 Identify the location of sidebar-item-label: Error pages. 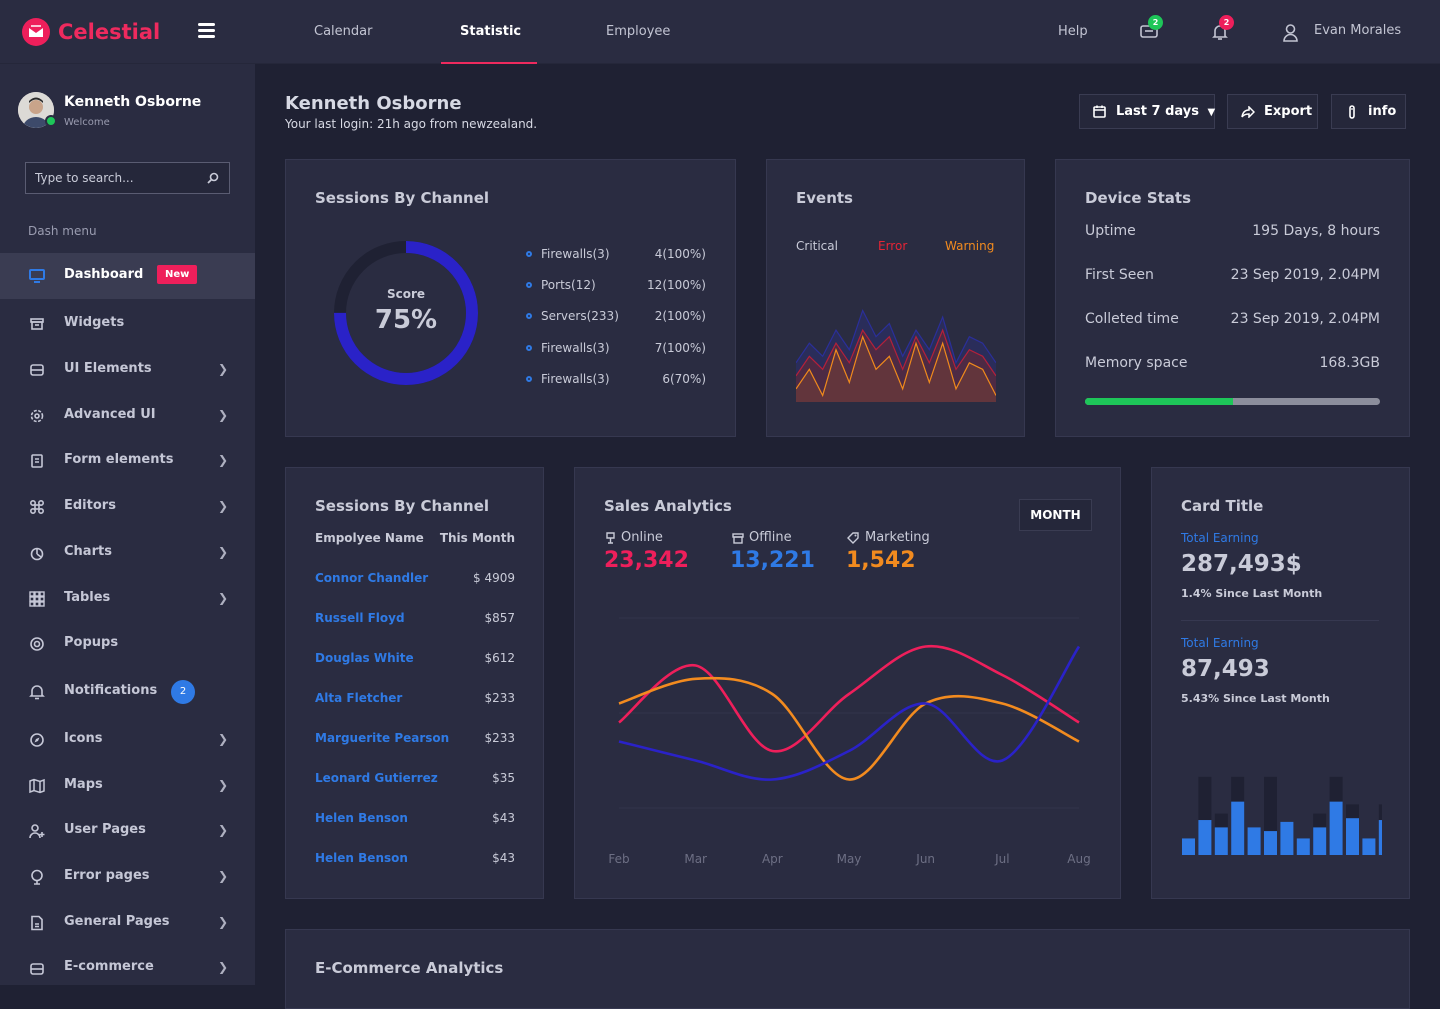
(107, 875).